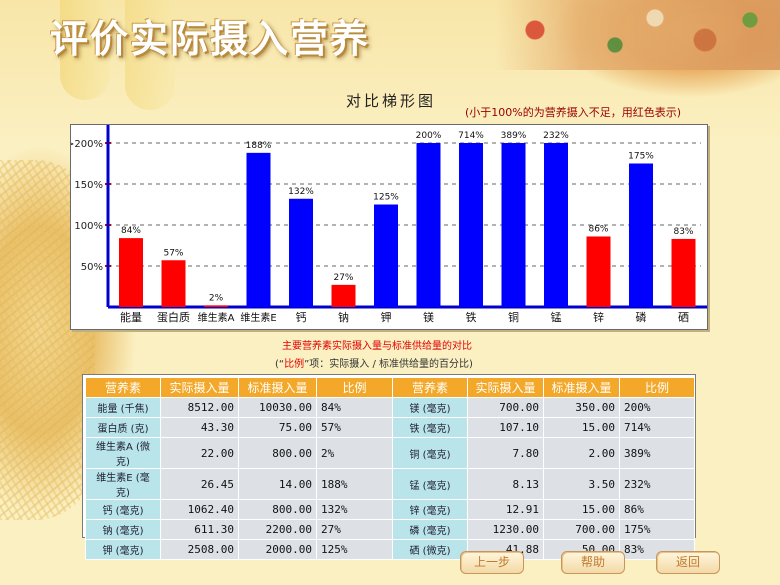  What do you see at coordinates (505, 427) in the screenshot?
I see `amount-cell: 107.10` at bounding box center [505, 427].